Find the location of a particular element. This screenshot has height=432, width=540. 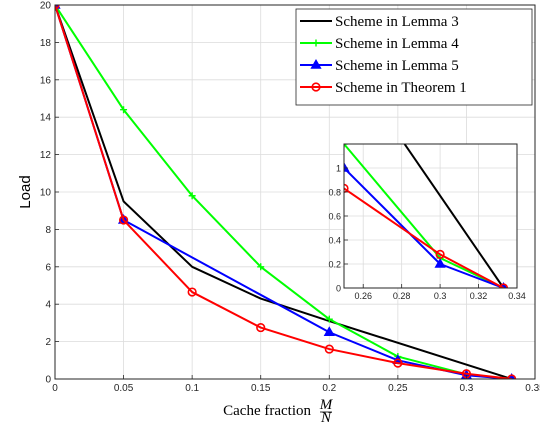

main-x-tick-label: 0.25 is located at coordinates (398, 388).